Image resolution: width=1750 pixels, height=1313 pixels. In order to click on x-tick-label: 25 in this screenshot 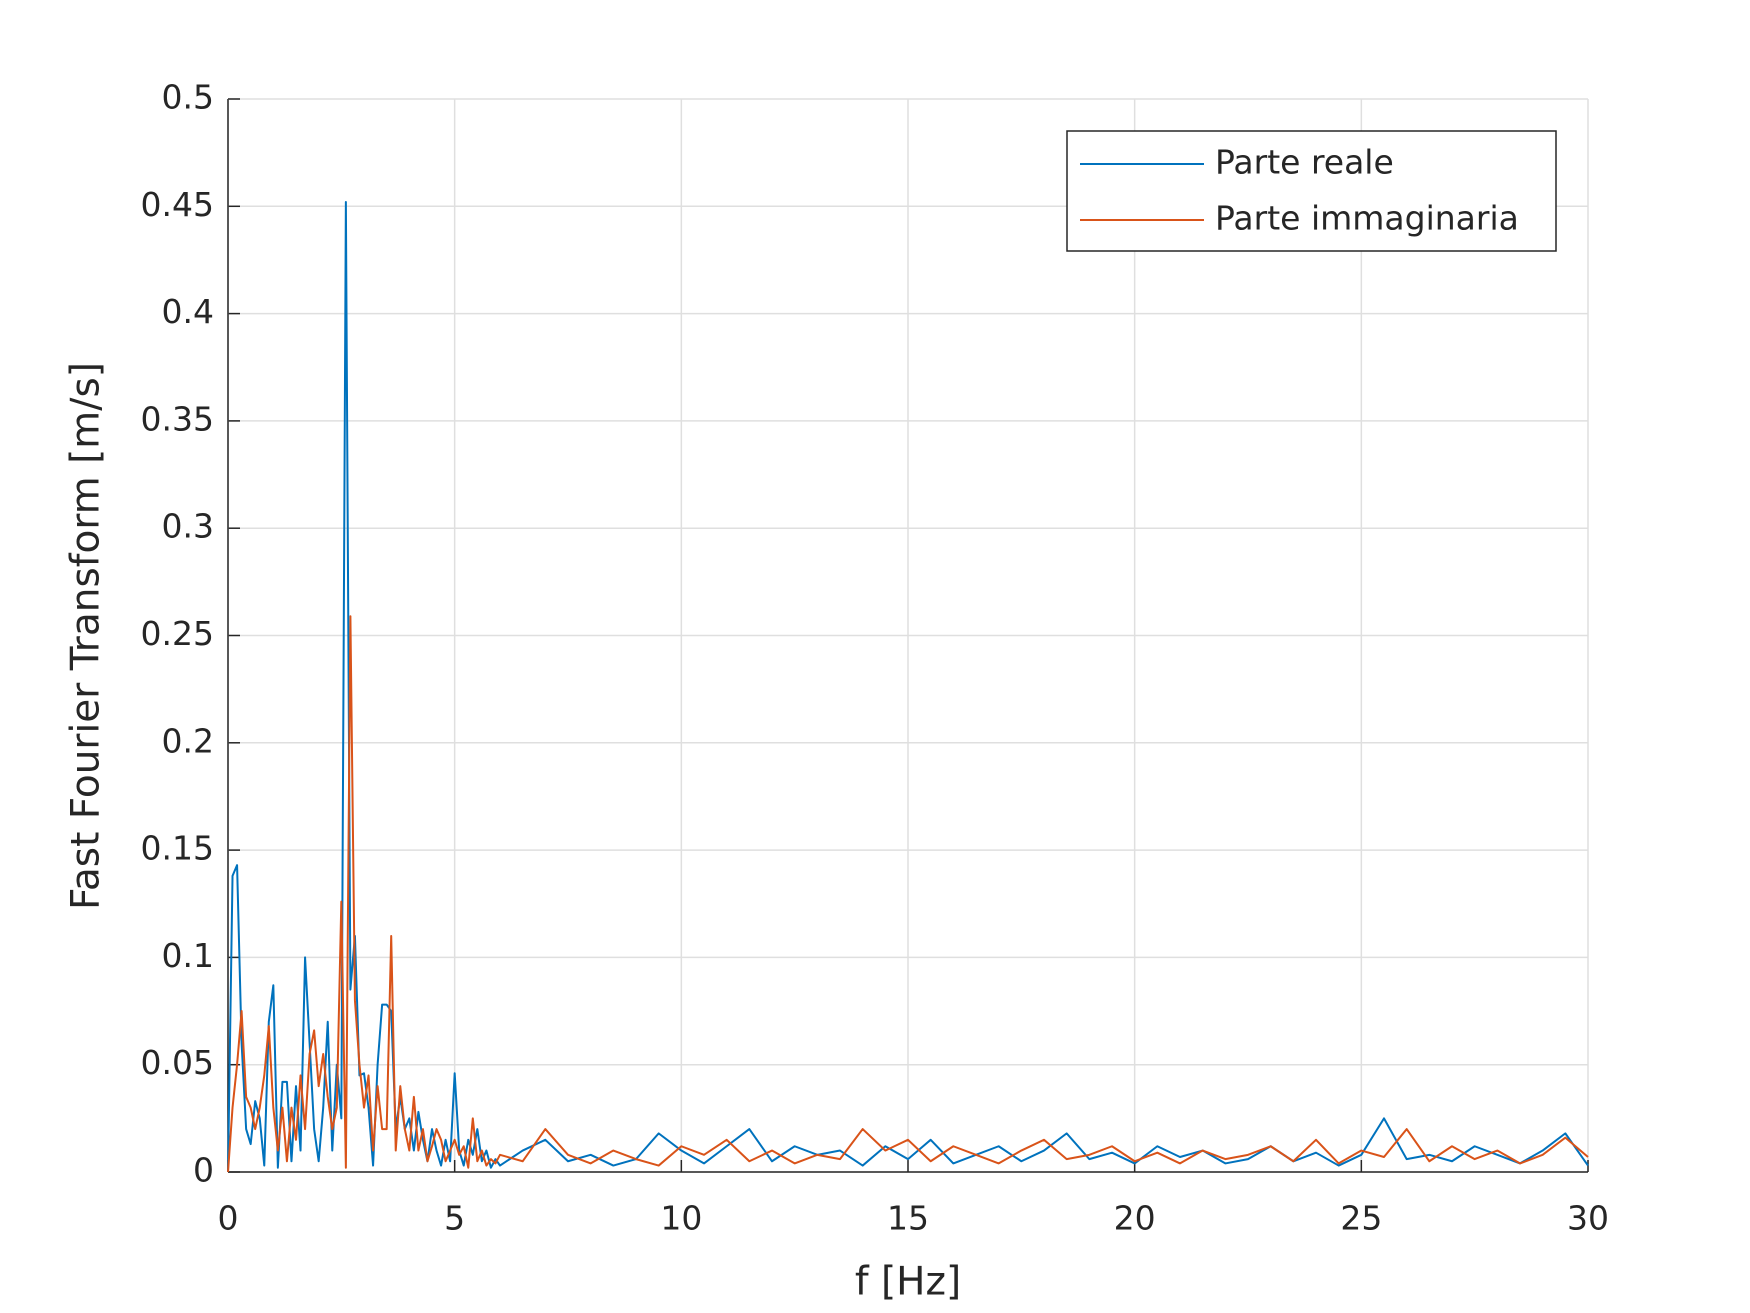, I will do `click(1361, 1218)`.